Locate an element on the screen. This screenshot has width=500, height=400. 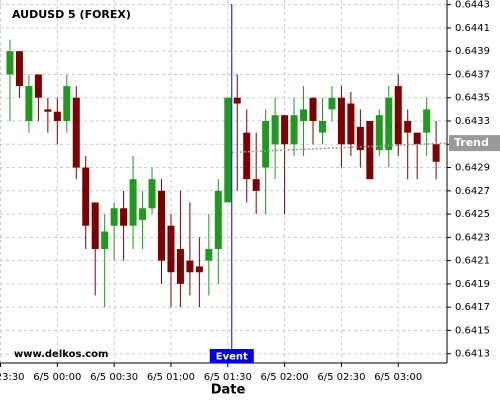
event-label-box is located at coordinates (231, 356).